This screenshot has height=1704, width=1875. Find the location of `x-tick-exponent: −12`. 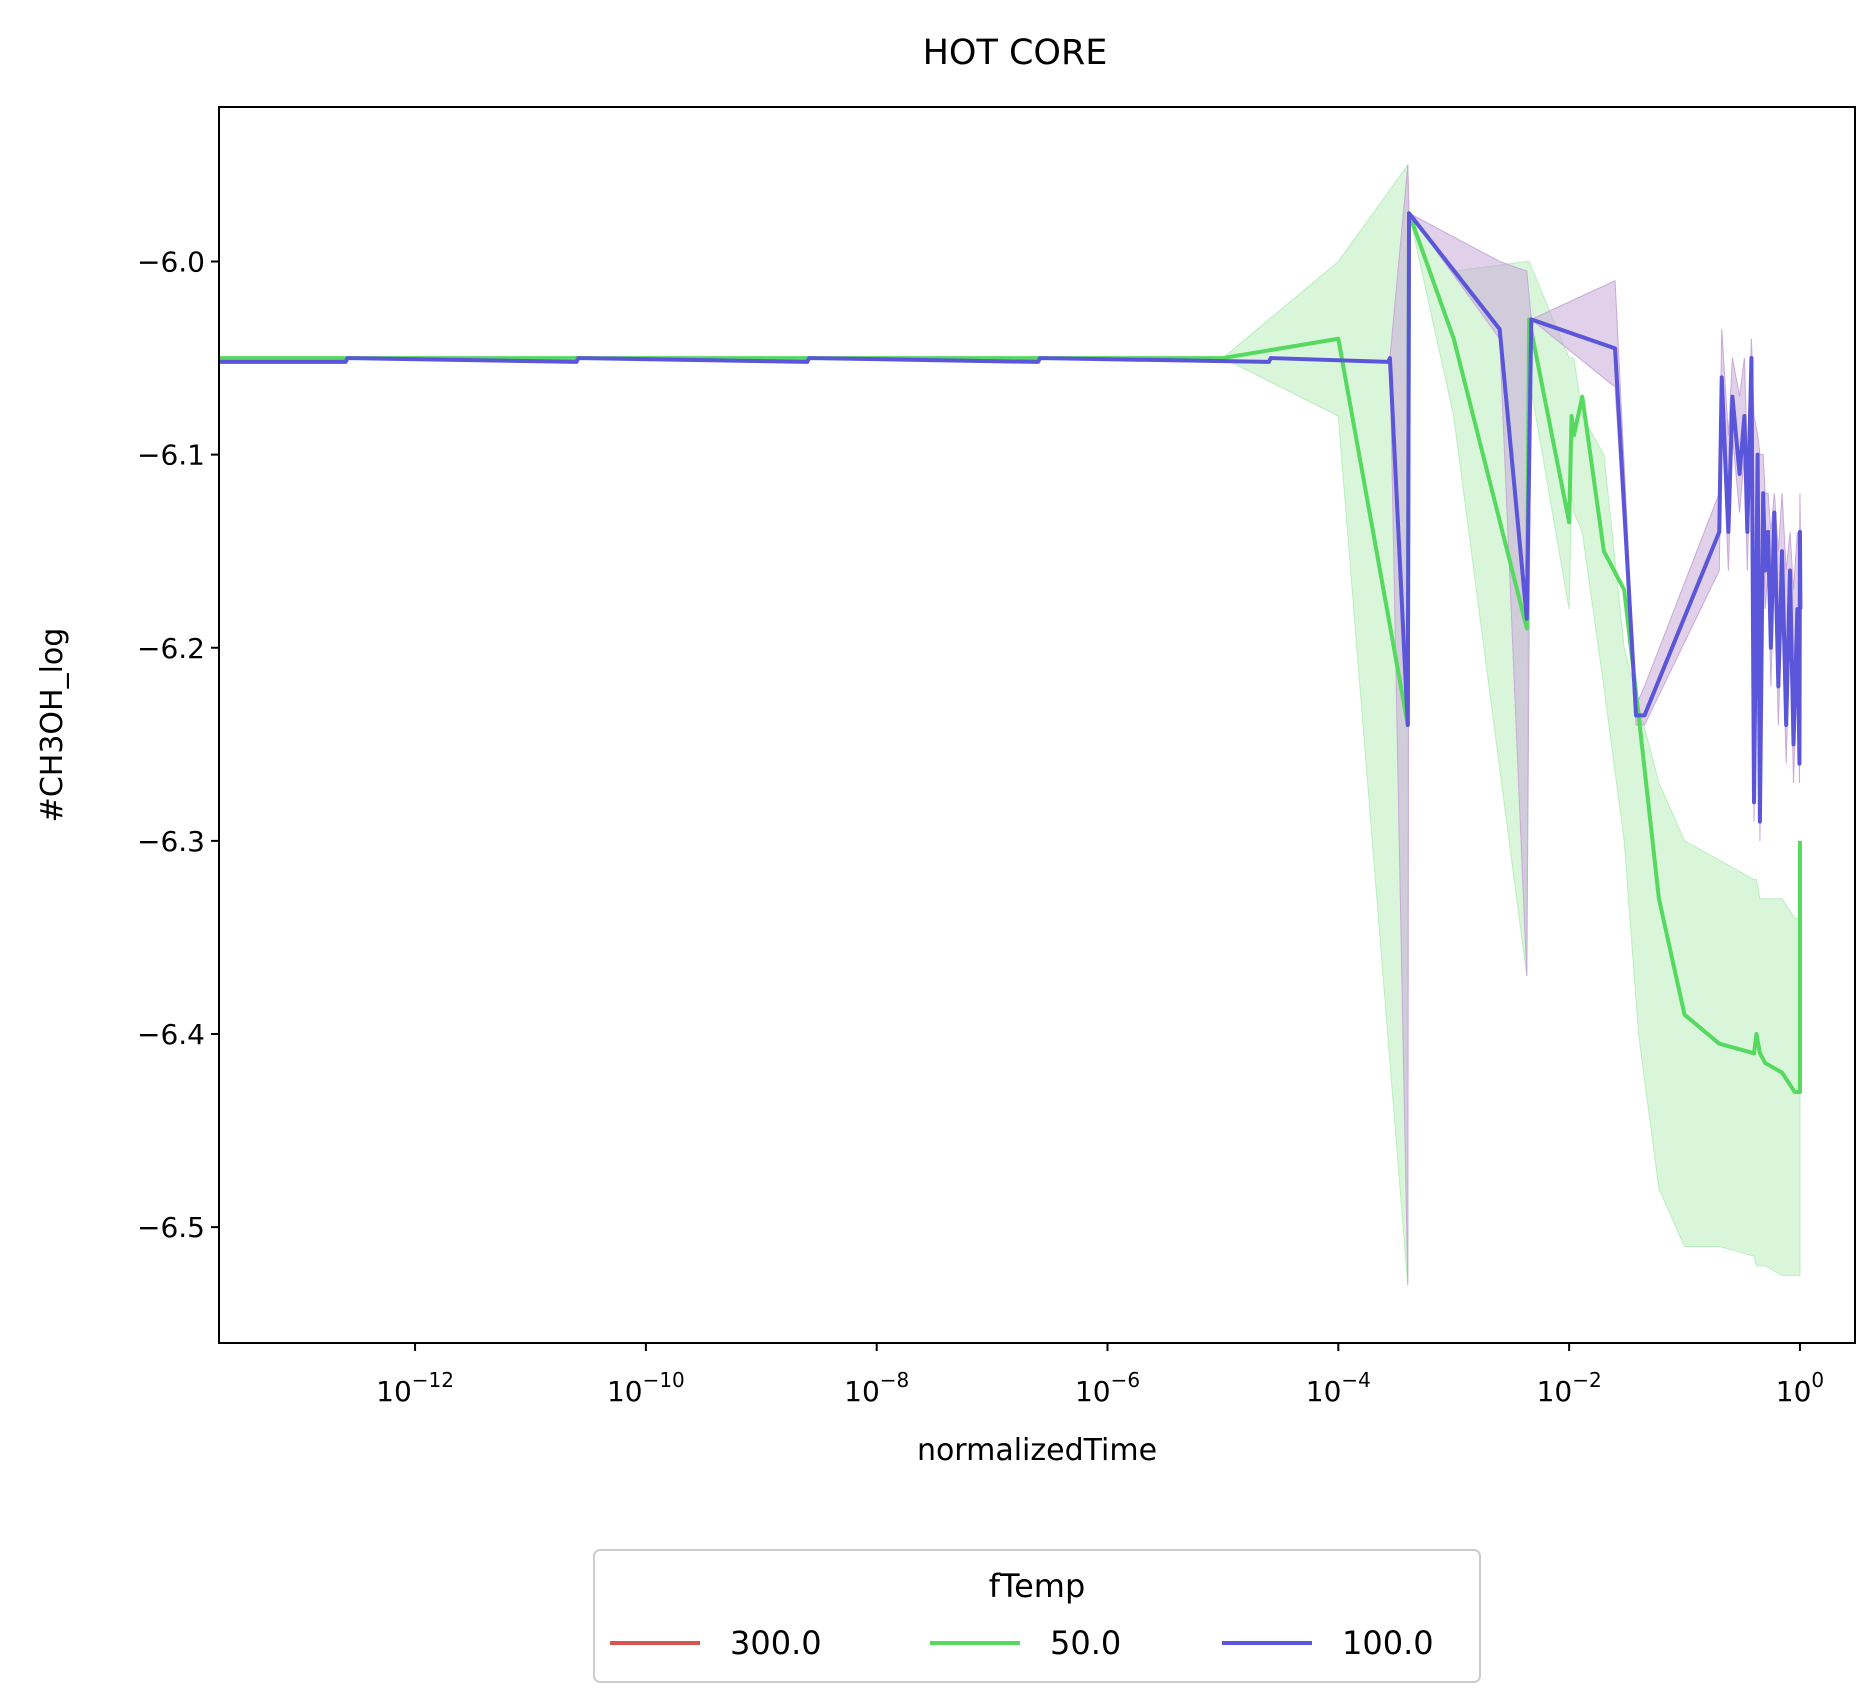

x-tick-exponent: −12 is located at coordinates (433, 1380).